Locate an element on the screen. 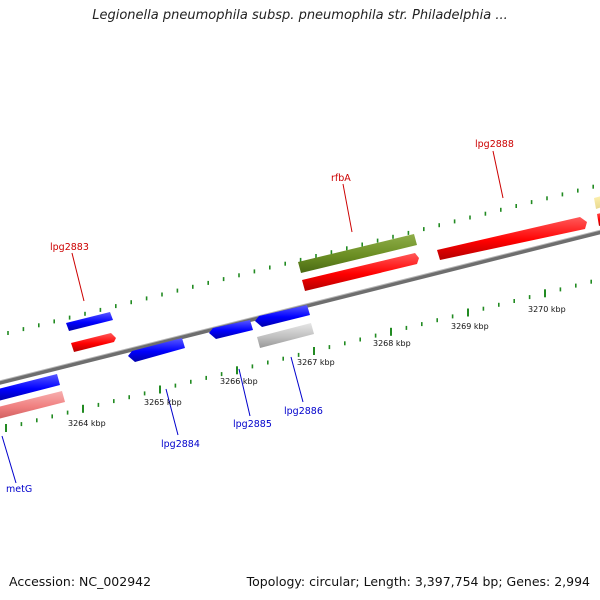 The height and width of the screenshot is (600, 600). scale-label-3270: 3270 kbp is located at coordinates (547, 309).